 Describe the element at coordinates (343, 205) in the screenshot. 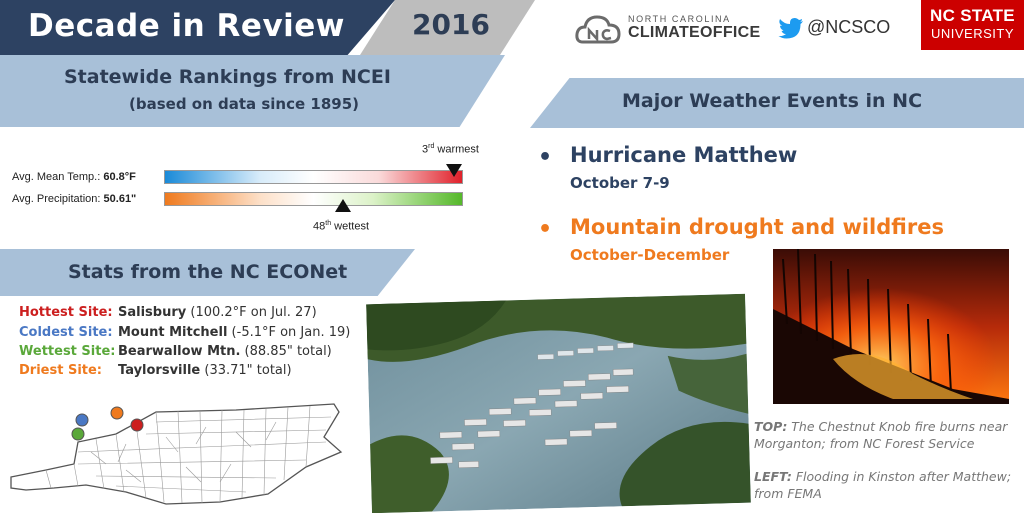

I see `precip-rank-marker` at that location.